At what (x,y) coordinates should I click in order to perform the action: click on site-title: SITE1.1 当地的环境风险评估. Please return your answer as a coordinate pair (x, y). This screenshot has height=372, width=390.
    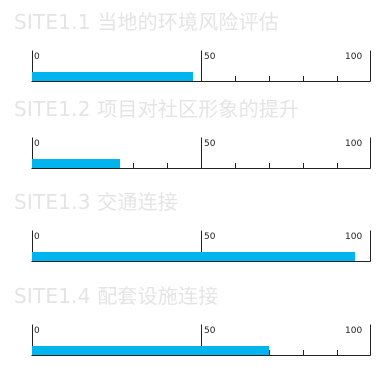
    Looking at the image, I should click on (147, 22).